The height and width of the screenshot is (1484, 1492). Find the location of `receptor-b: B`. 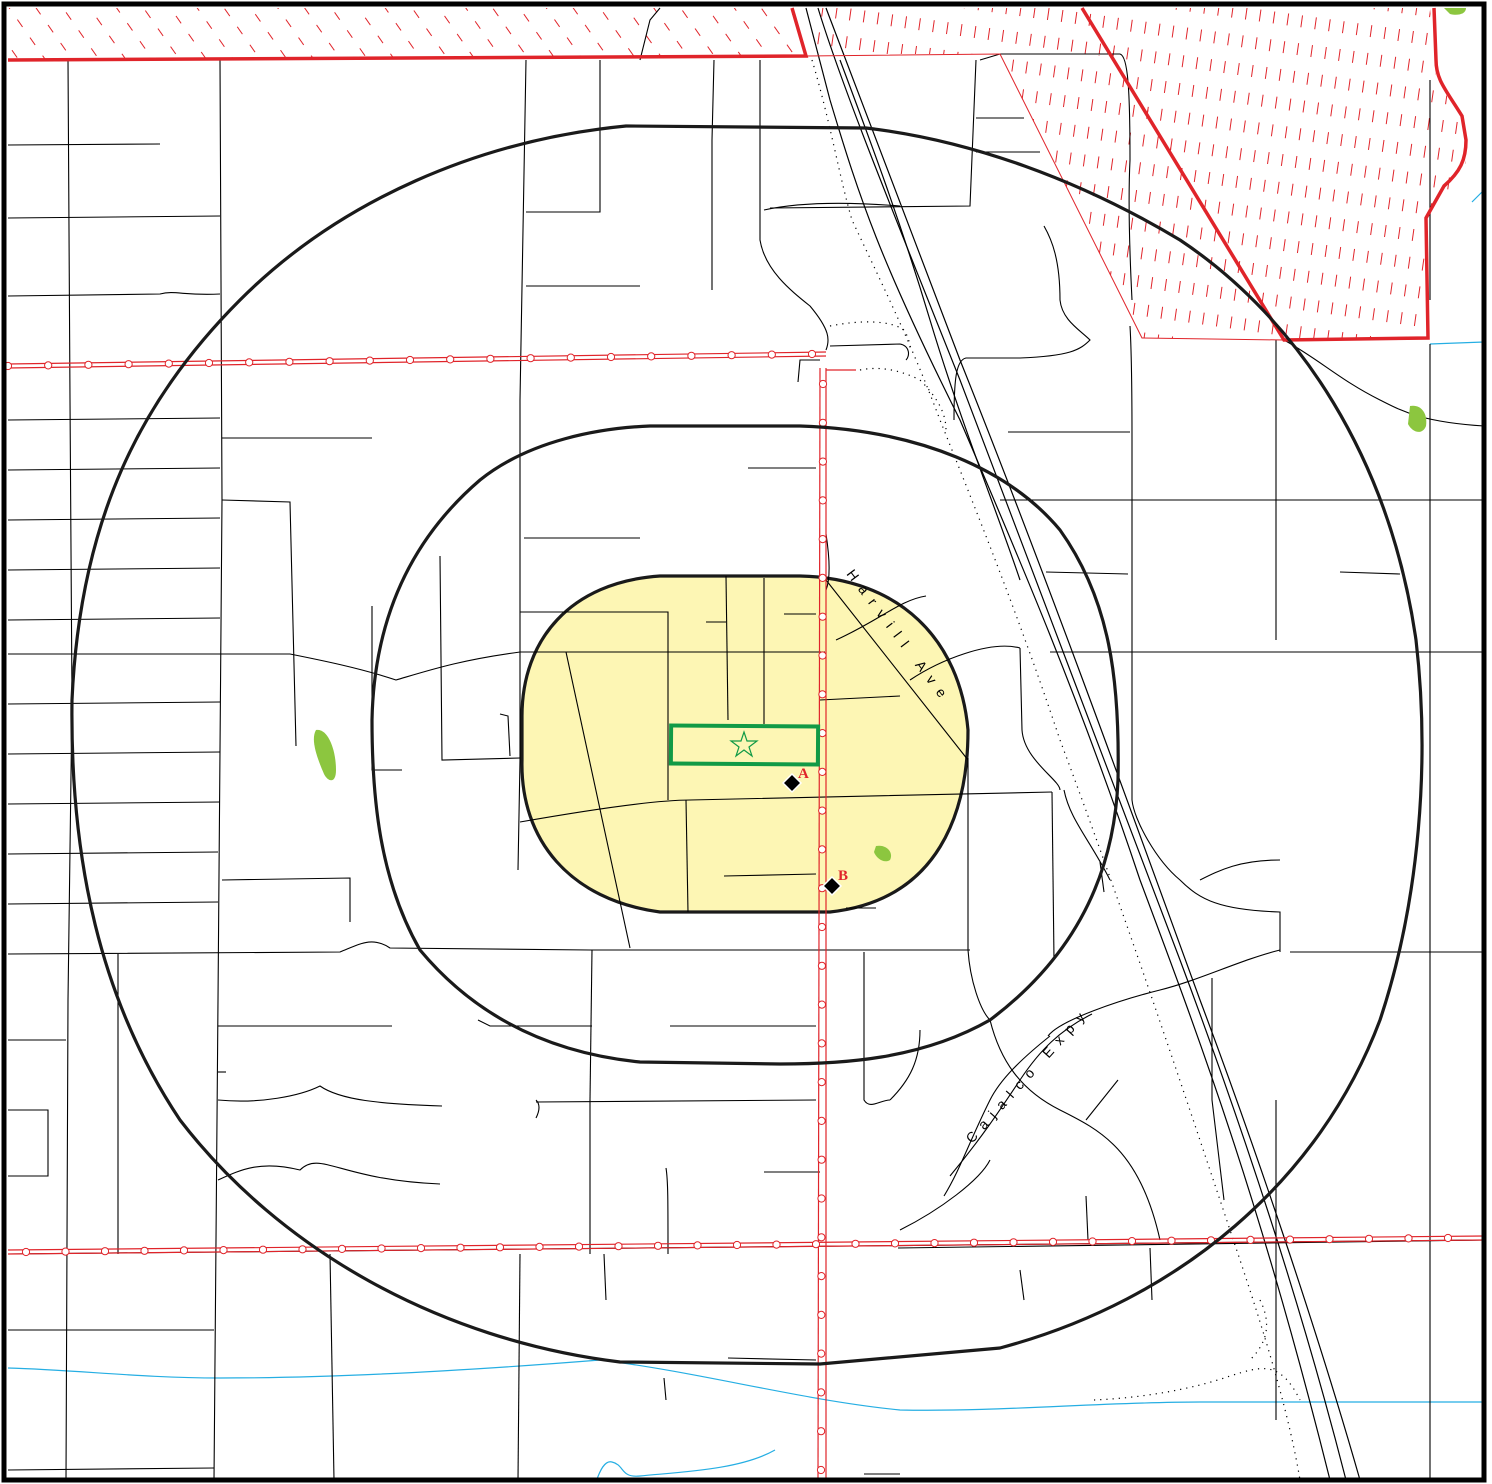

receptor-b: B is located at coordinates (834, 882).